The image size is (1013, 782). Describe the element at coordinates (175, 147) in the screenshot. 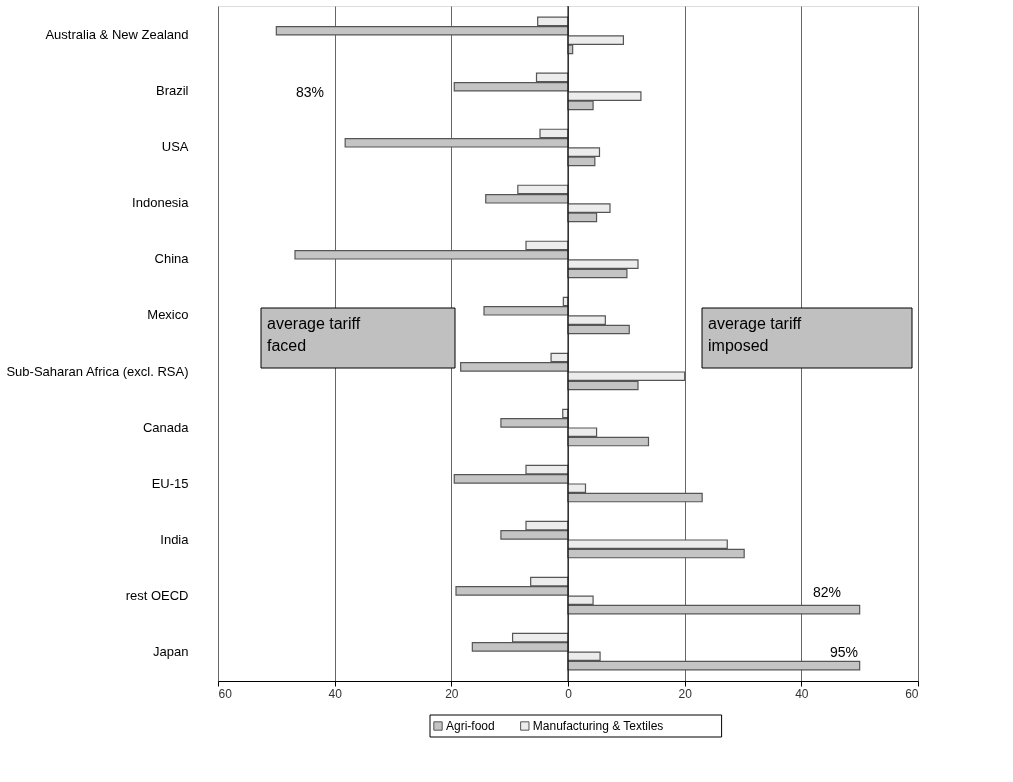

I see `y-tick-label: USA` at that location.